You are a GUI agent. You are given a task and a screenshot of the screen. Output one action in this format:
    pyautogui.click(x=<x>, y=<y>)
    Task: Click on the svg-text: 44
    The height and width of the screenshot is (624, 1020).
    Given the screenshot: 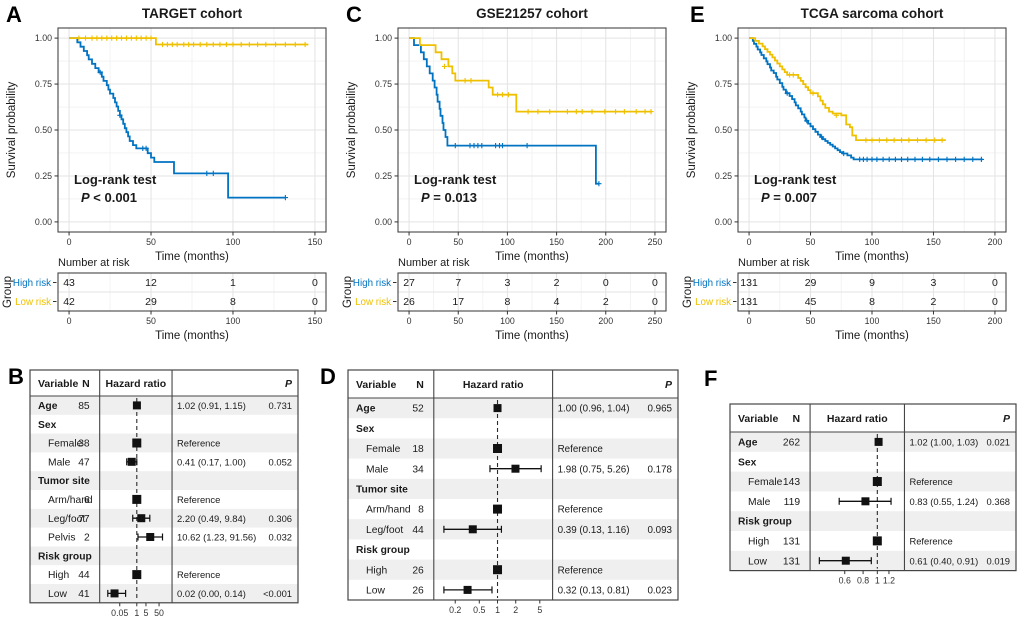 What is the action you would take?
    pyautogui.click(x=418, y=530)
    